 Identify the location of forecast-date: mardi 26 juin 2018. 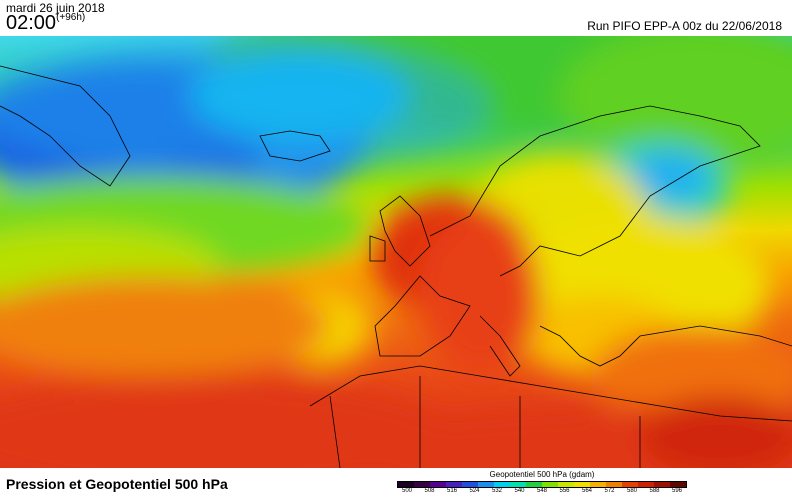
(55, 8).